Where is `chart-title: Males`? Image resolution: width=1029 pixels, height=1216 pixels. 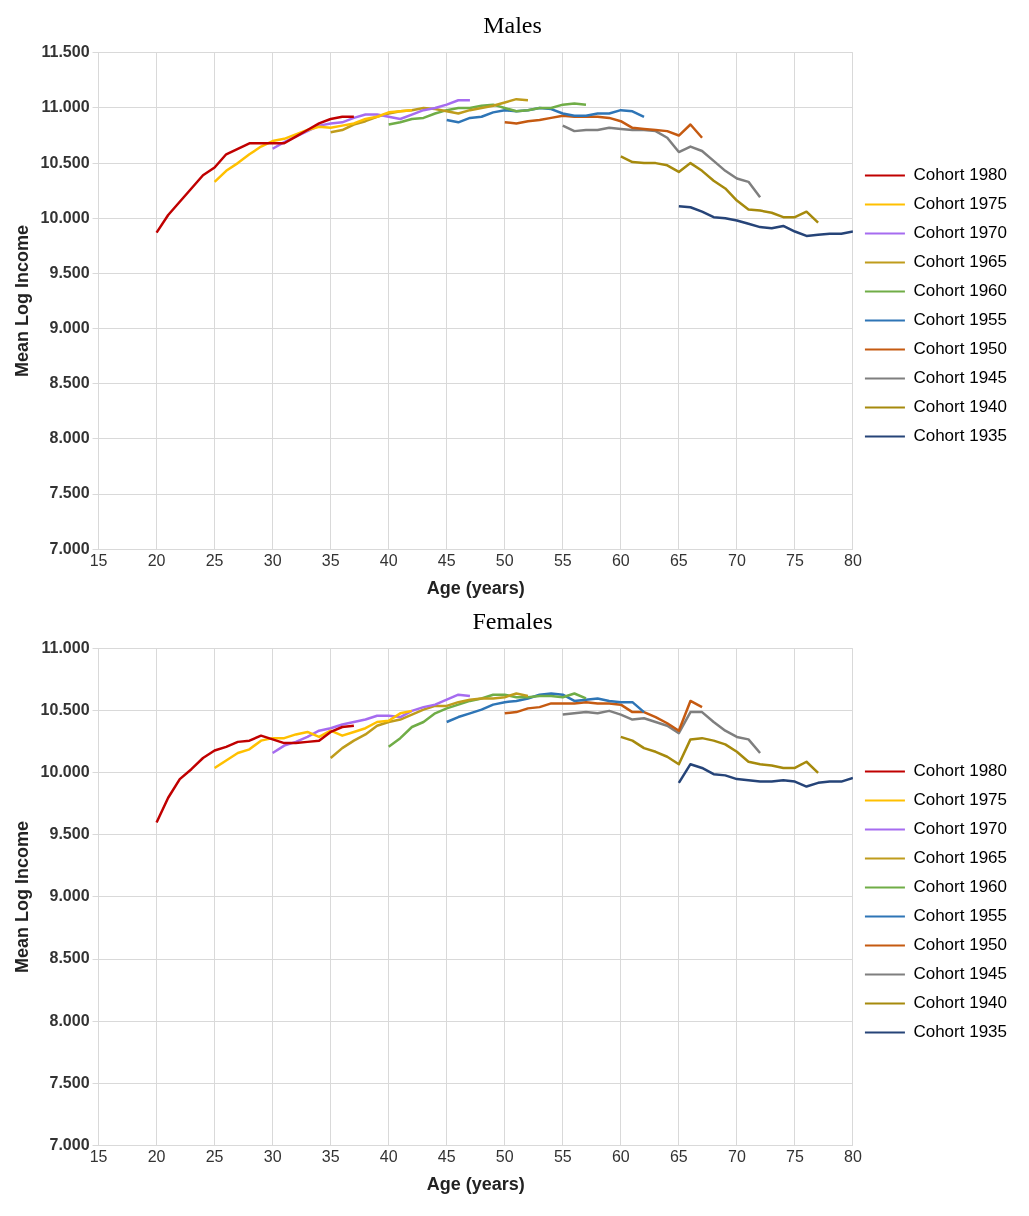
chart-title: Males is located at coordinates (512, 24).